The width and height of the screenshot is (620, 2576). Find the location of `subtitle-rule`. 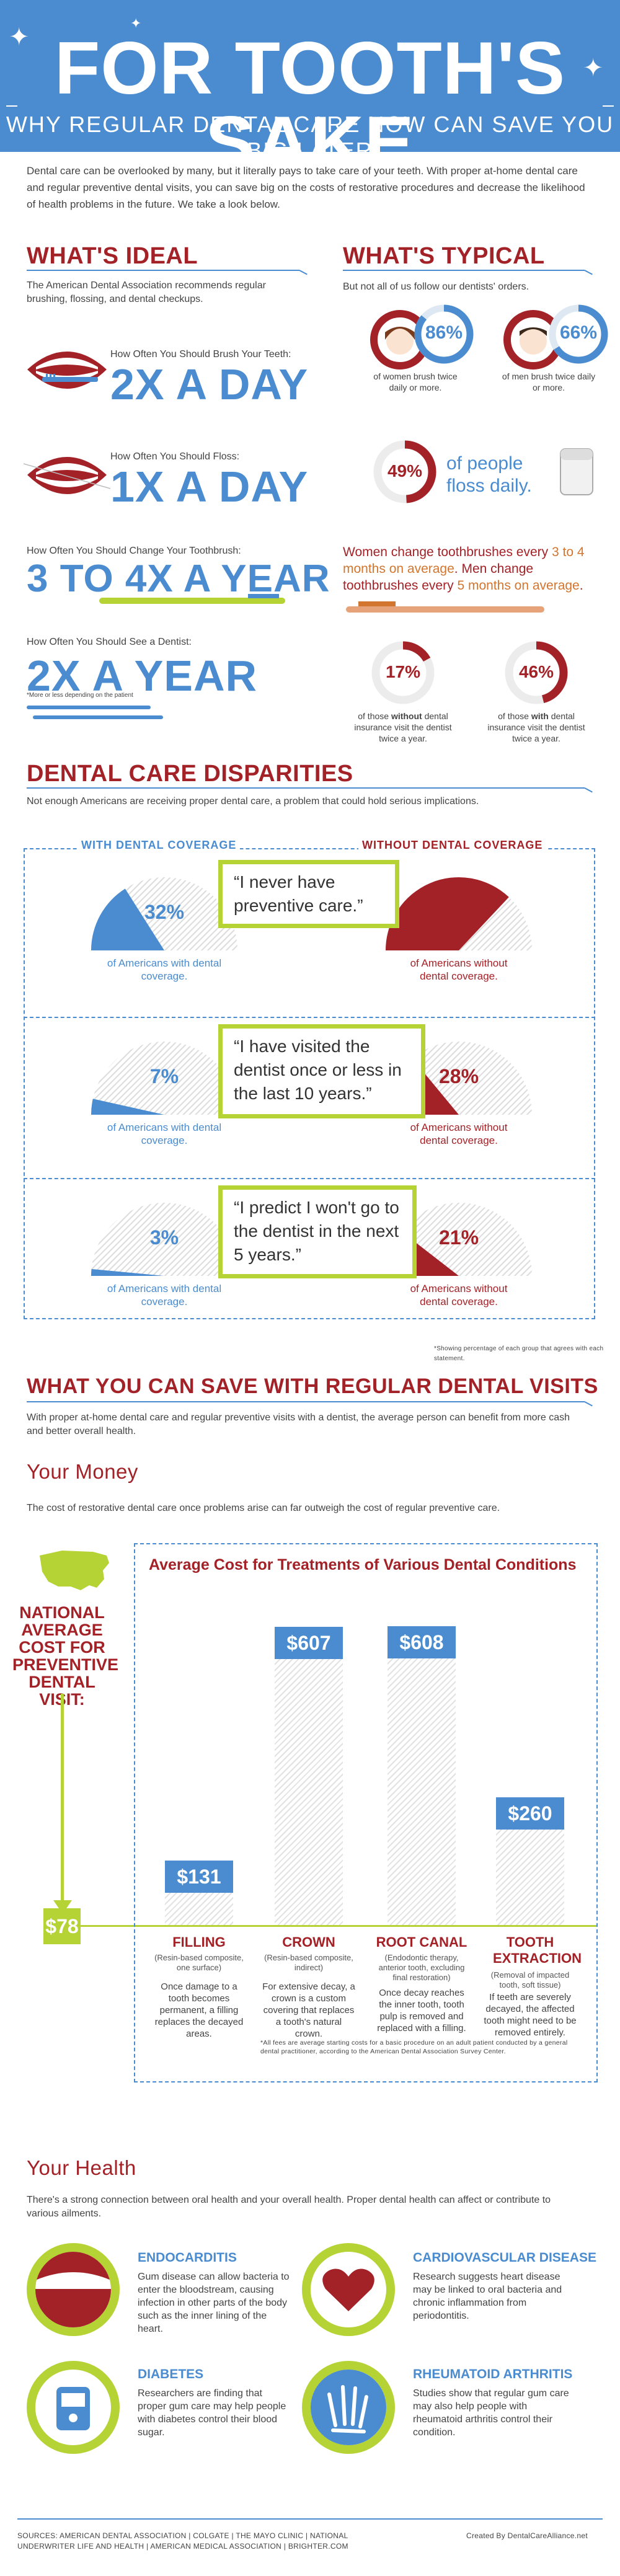

subtitle-rule is located at coordinates (608, 106).